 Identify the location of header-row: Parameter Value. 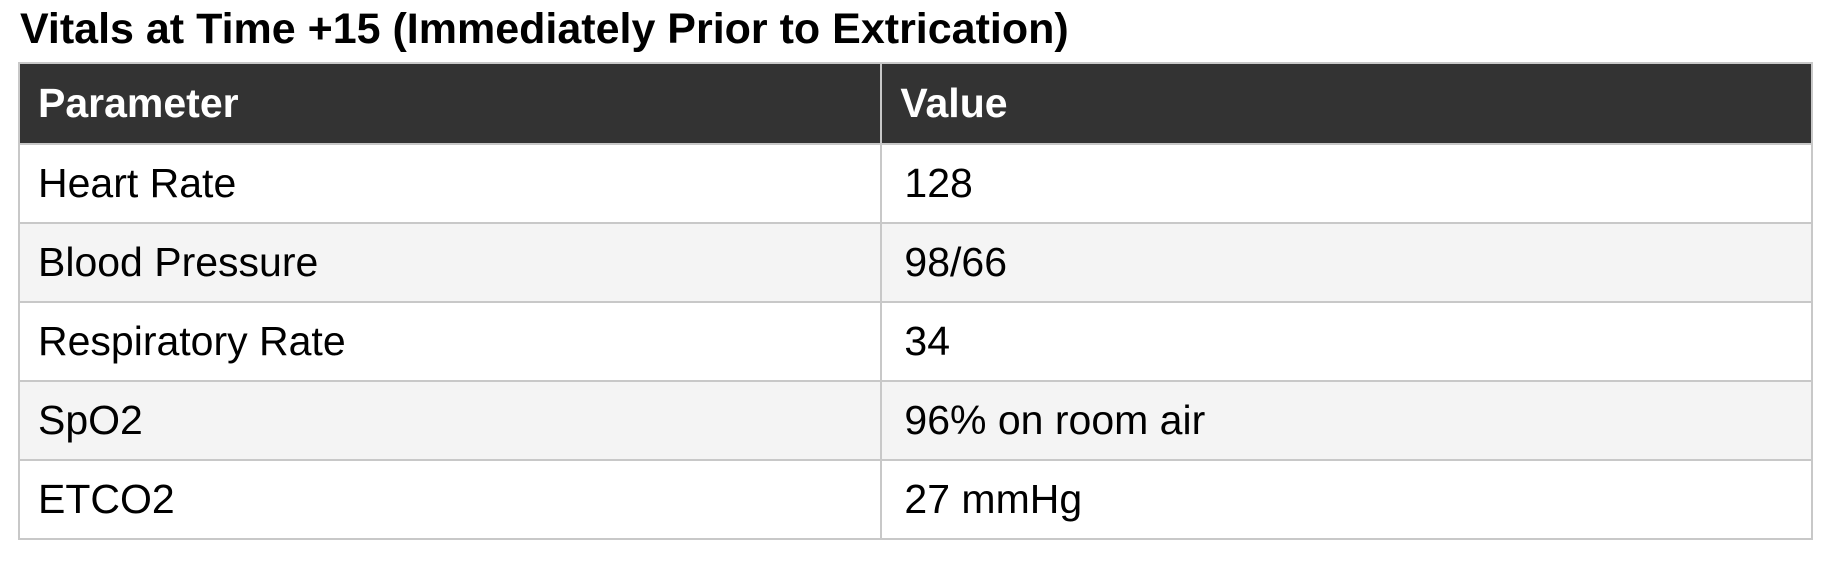
(915, 103).